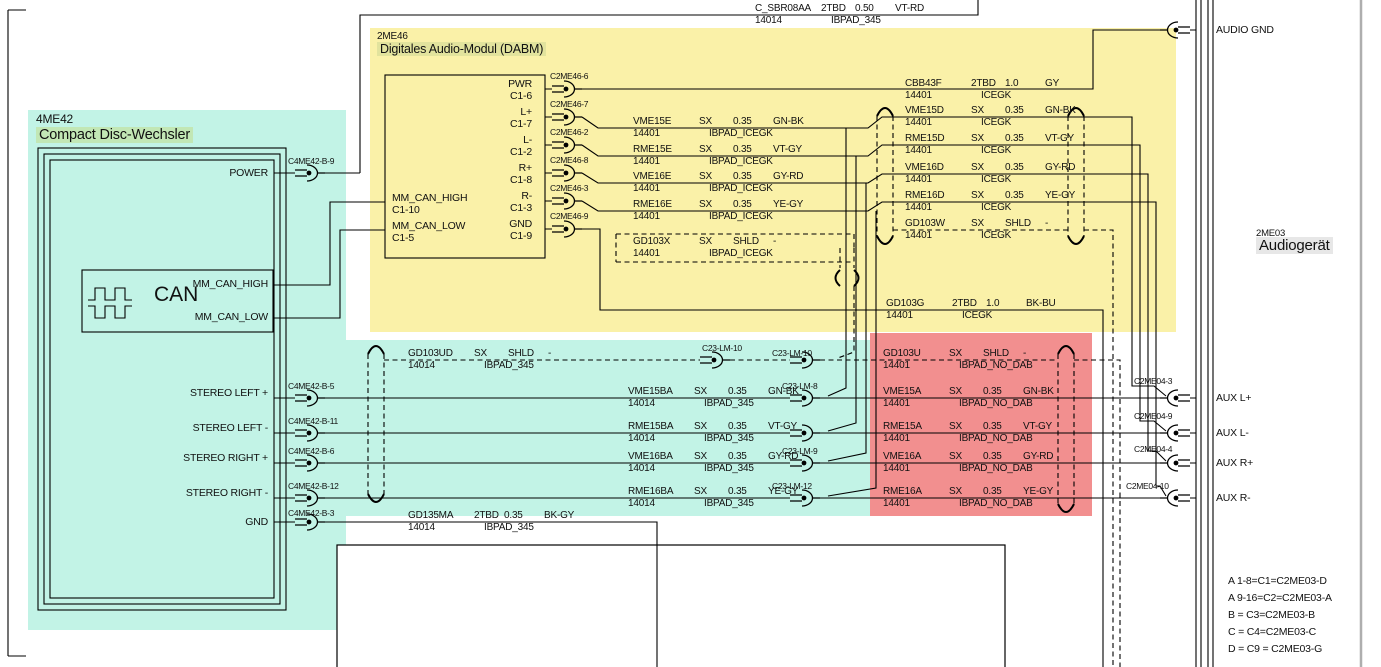 The height and width of the screenshot is (667, 1381). I want to click on wire-name: RME16D, so click(925, 195).